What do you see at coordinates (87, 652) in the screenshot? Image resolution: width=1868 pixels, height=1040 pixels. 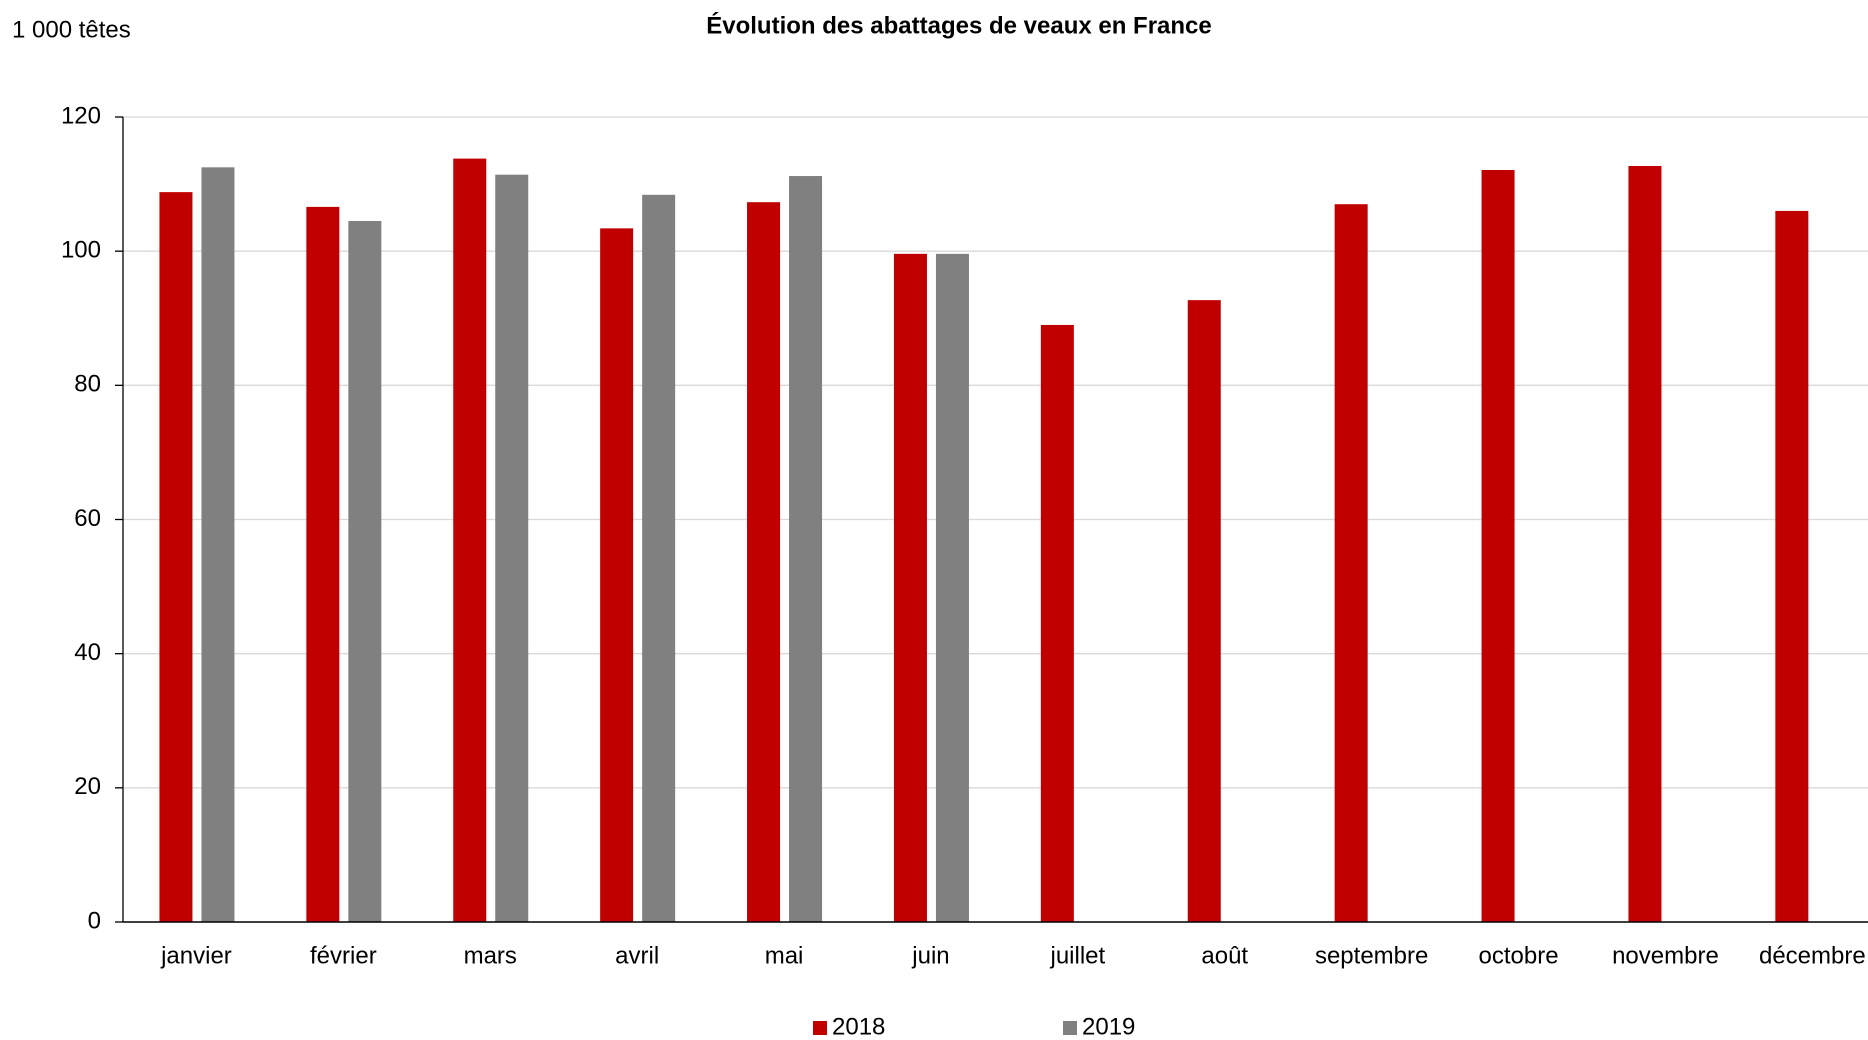 I see `y-tick-label: 40` at bounding box center [87, 652].